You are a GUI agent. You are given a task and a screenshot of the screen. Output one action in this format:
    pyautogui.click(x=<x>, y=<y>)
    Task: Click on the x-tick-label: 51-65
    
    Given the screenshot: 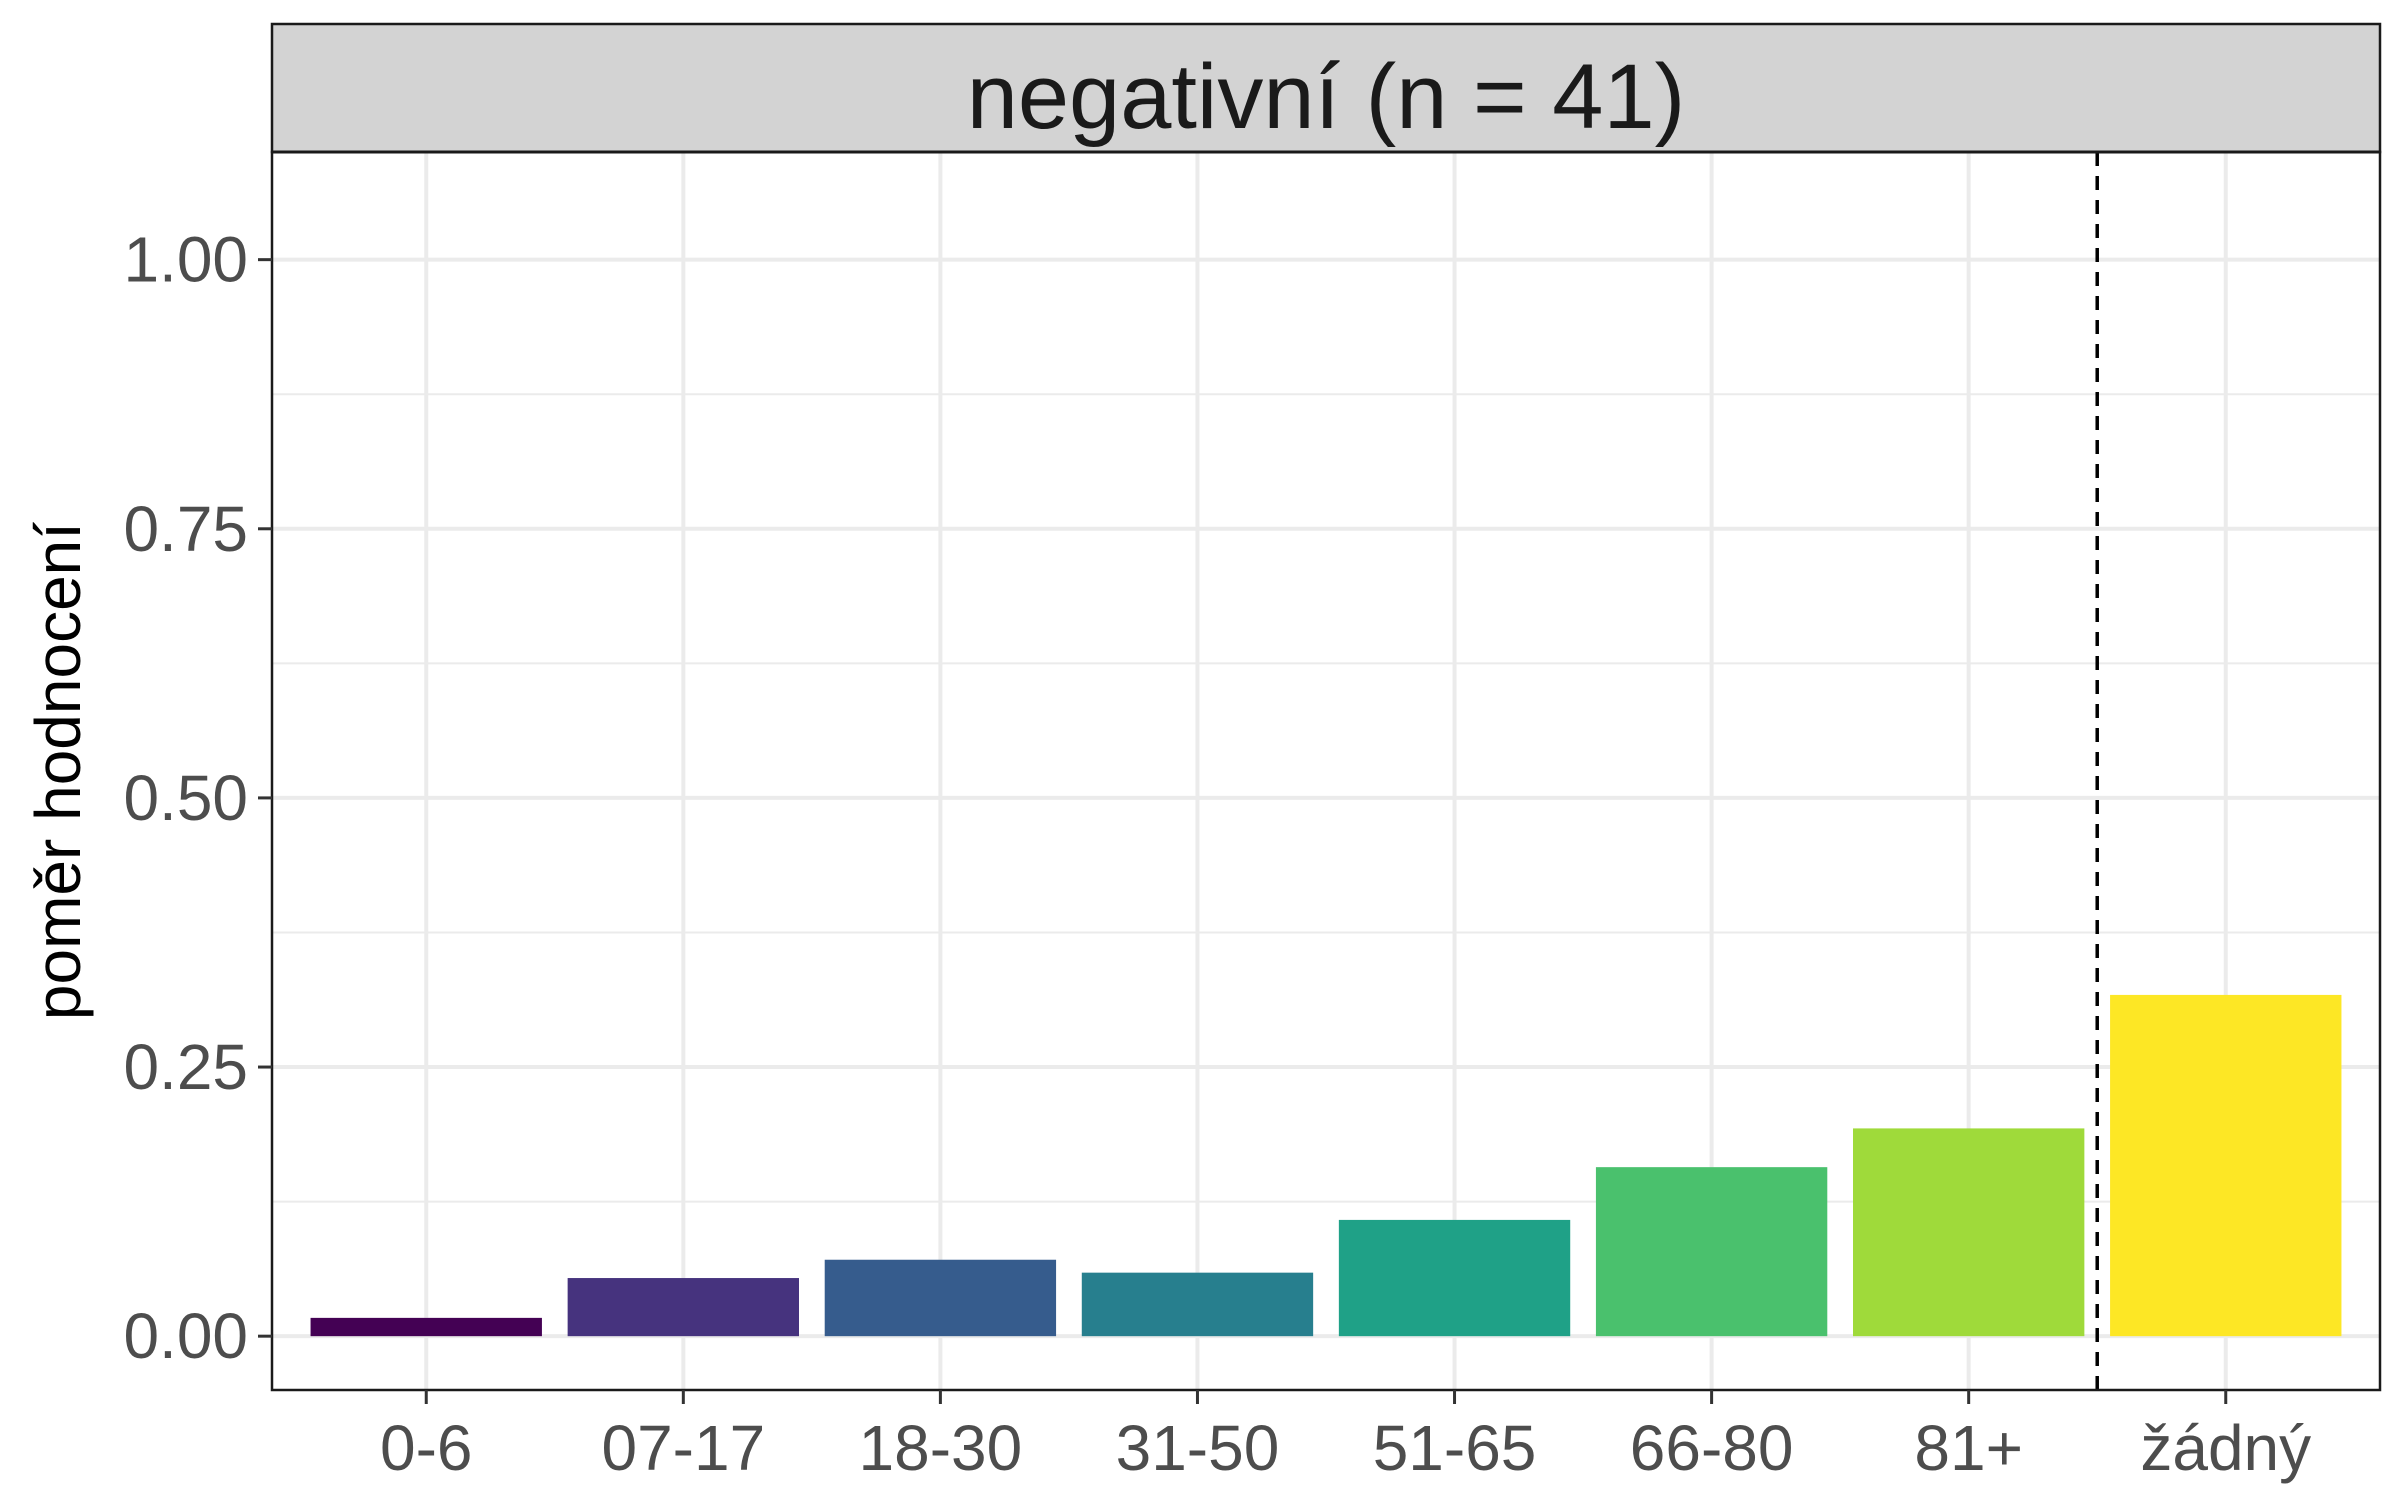 What is the action you would take?
    pyautogui.click(x=1455, y=1448)
    